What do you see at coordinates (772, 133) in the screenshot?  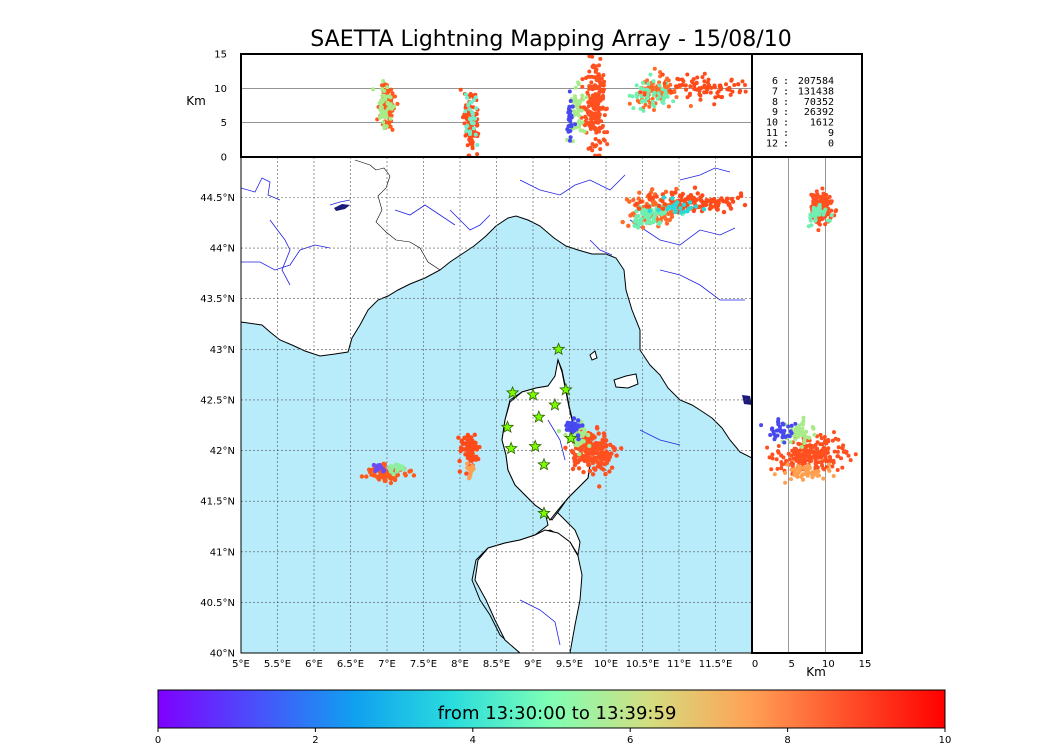 I see `station-count-label: 11` at bounding box center [772, 133].